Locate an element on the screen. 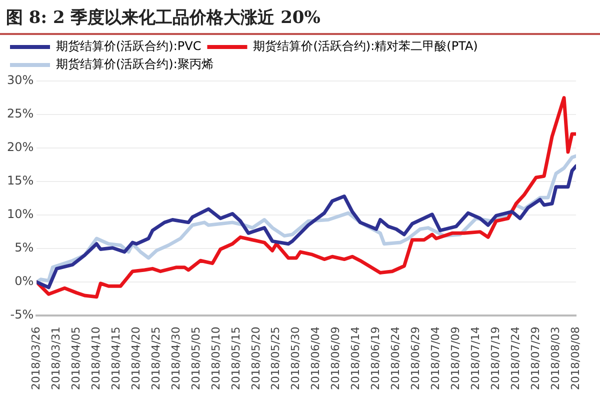  x-tick-label: 2018/03/26 is located at coordinates (36, 358).